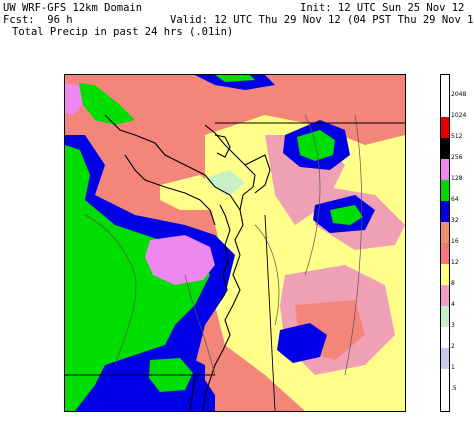 Image resolution: width=474 pixels, height=435 pixels. I want to click on legend-label: 1, so click(453, 367).